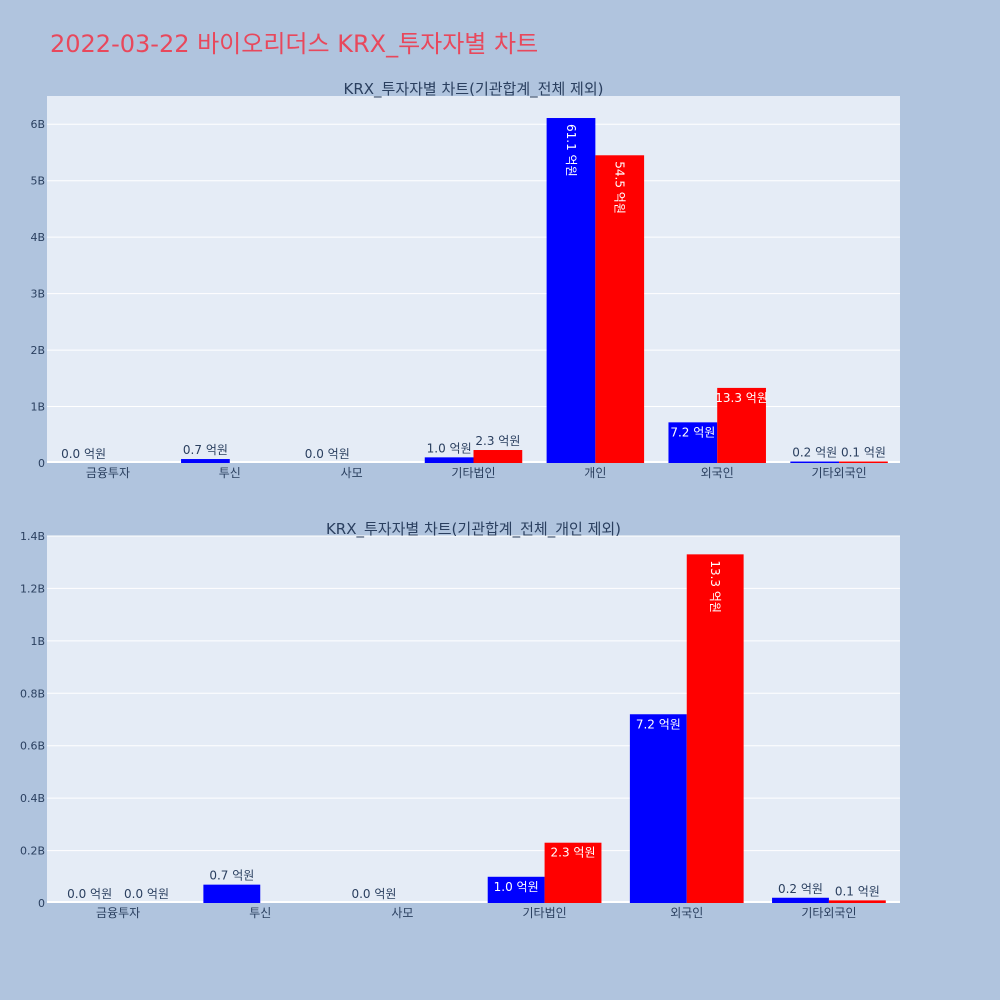 The width and height of the screenshot is (1000, 1000). I want to click on x-tick-label: 개인, so click(595, 473).